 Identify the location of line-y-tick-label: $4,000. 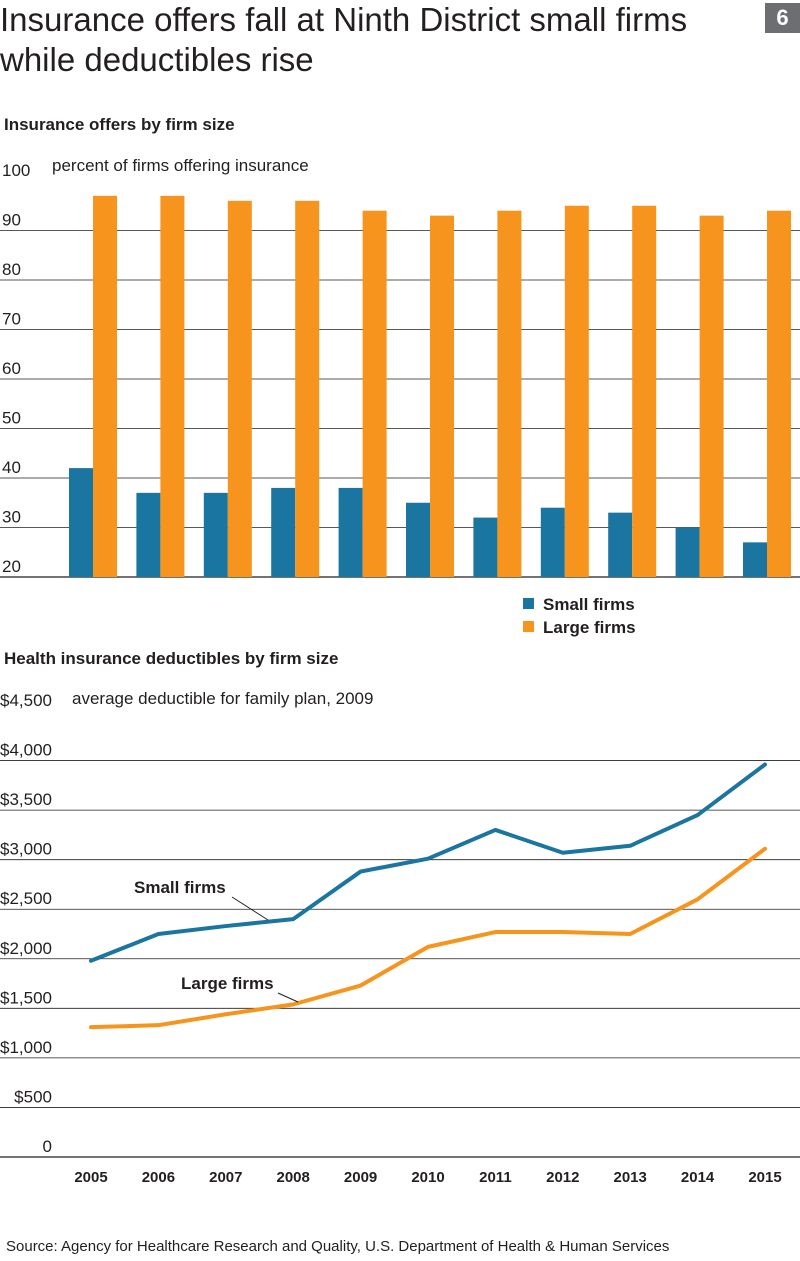
(26, 750).